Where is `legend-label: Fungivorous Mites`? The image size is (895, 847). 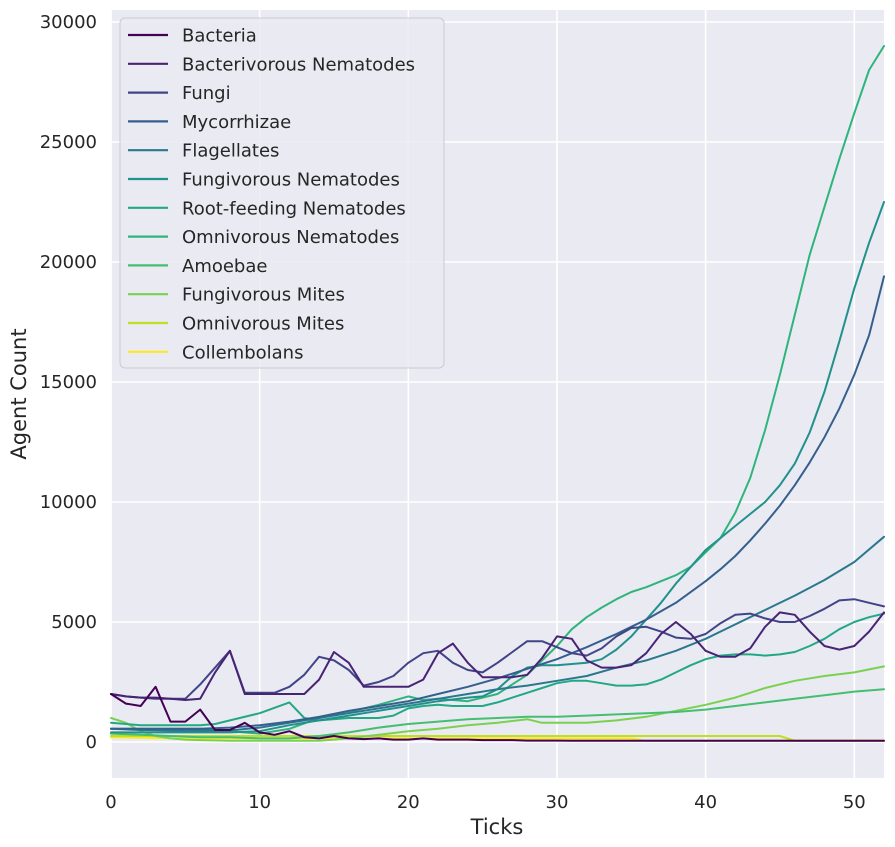 legend-label: Fungivorous Mites is located at coordinates (263, 295).